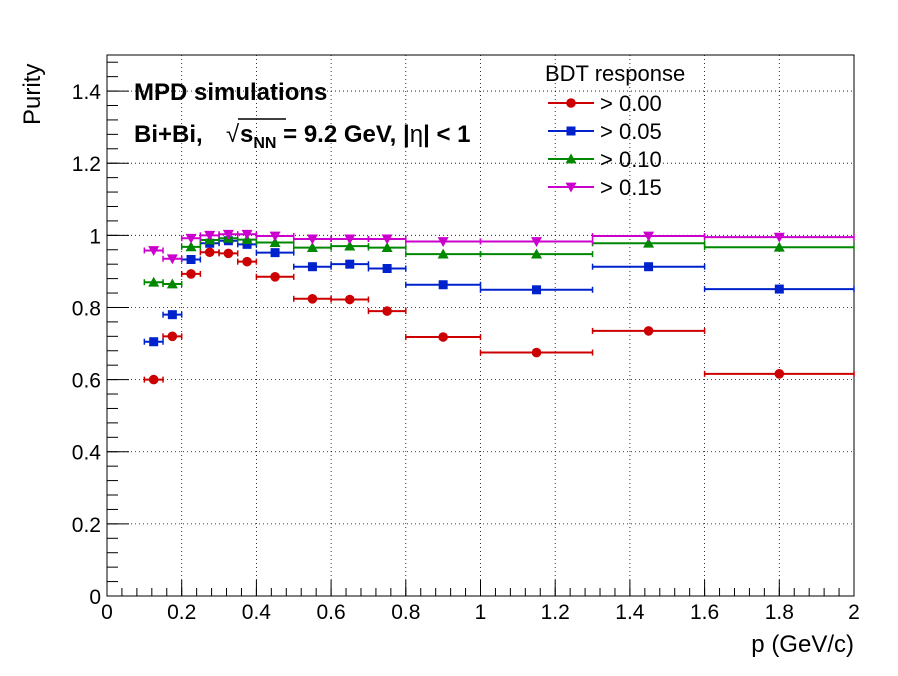  What do you see at coordinates (342, 134) in the screenshot?
I see `annotation-energy: = 9.2 GeV, |` at bounding box center [342, 134].